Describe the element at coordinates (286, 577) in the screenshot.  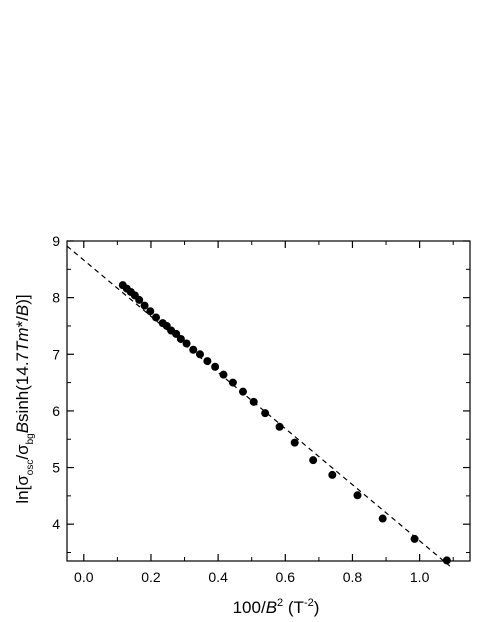
I see `x-tick-label: 0.6` at that location.